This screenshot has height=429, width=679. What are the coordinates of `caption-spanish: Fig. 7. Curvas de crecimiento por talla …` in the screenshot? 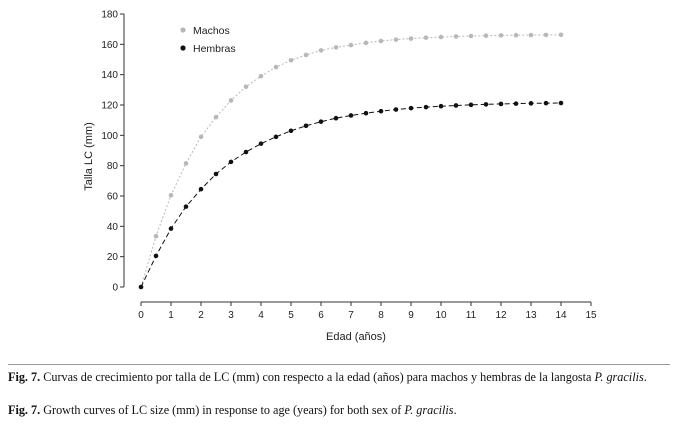 It's located at (338, 378).